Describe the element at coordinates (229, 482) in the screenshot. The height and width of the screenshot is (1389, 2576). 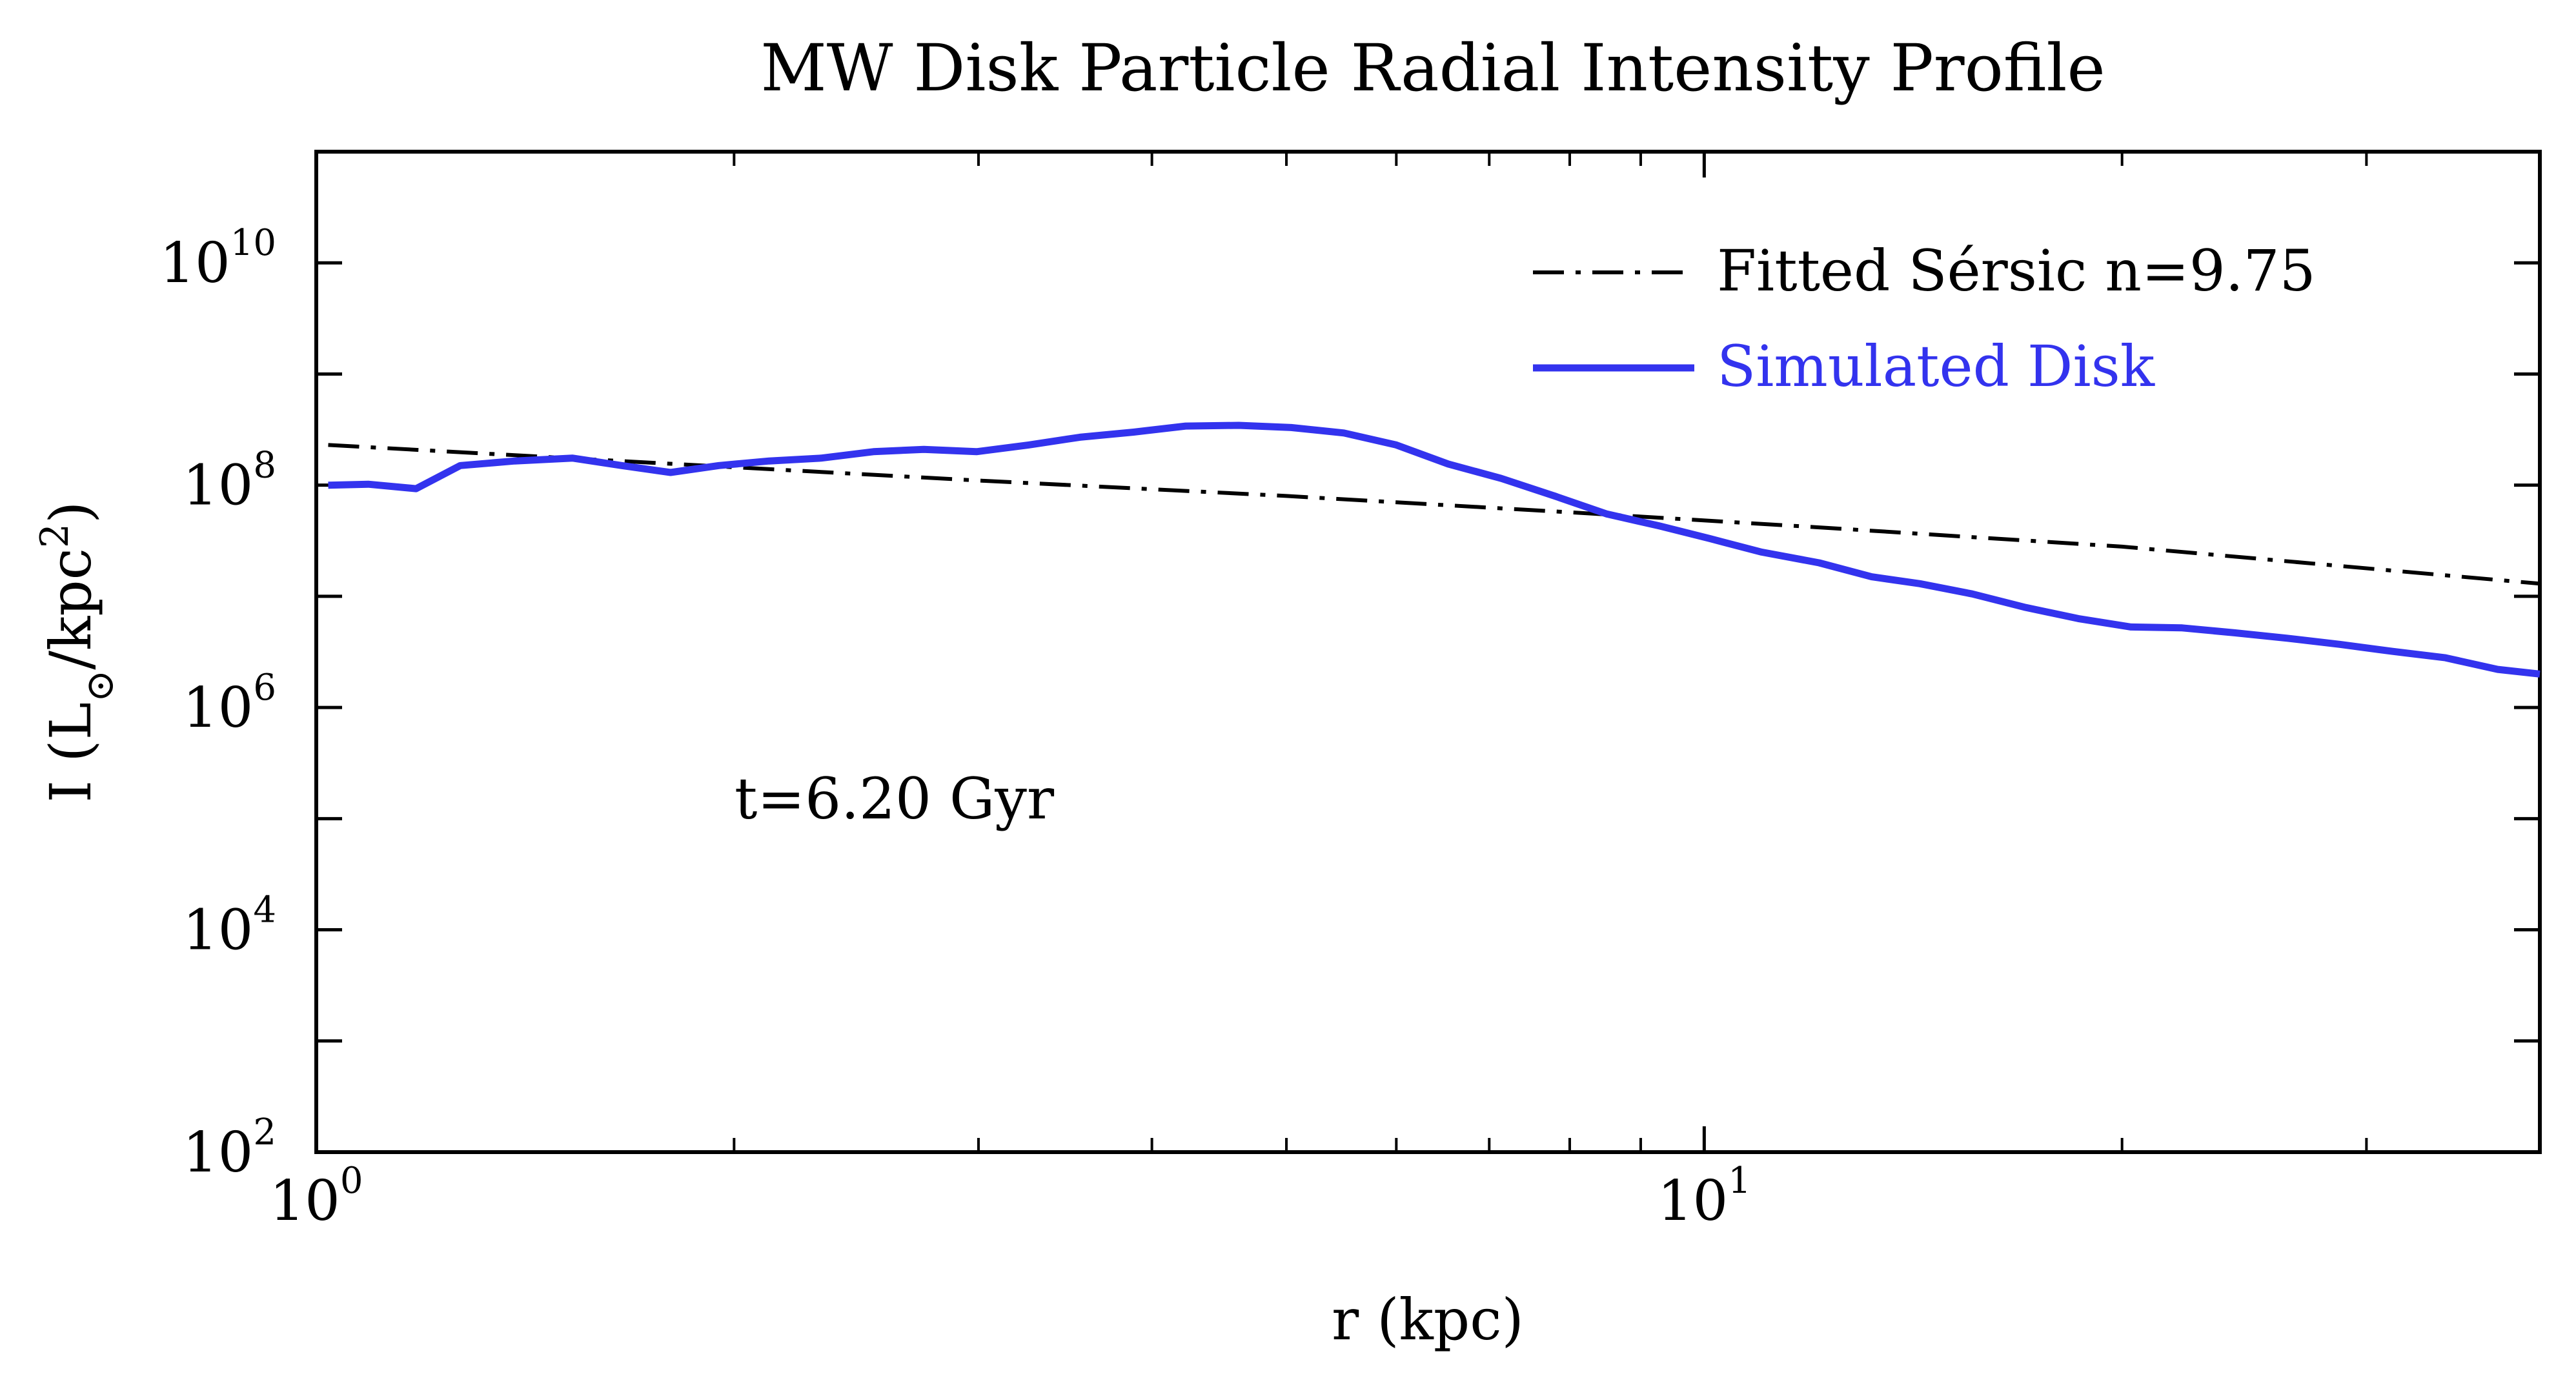
I see `y-tick-label: 10⁸` at that location.